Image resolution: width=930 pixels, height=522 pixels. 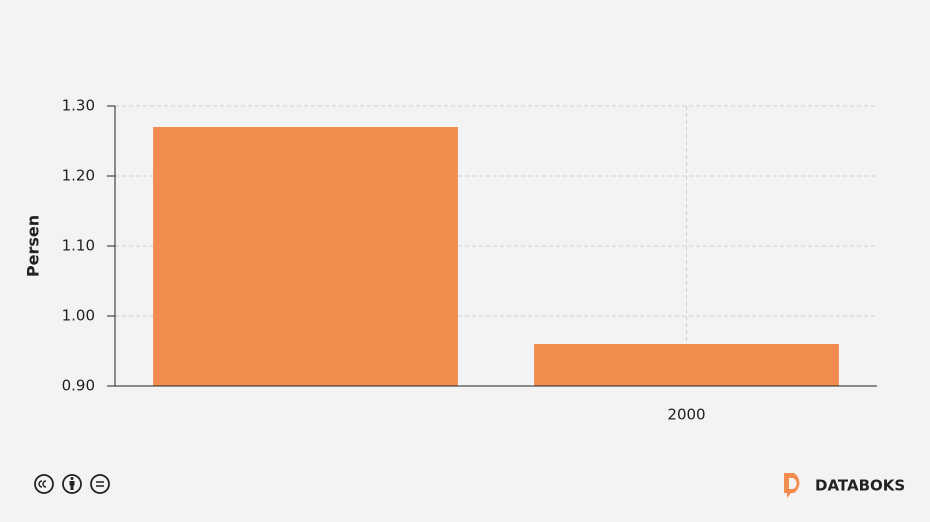 What do you see at coordinates (78, 106) in the screenshot?
I see `y-tick-label: 1.30` at bounding box center [78, 106].